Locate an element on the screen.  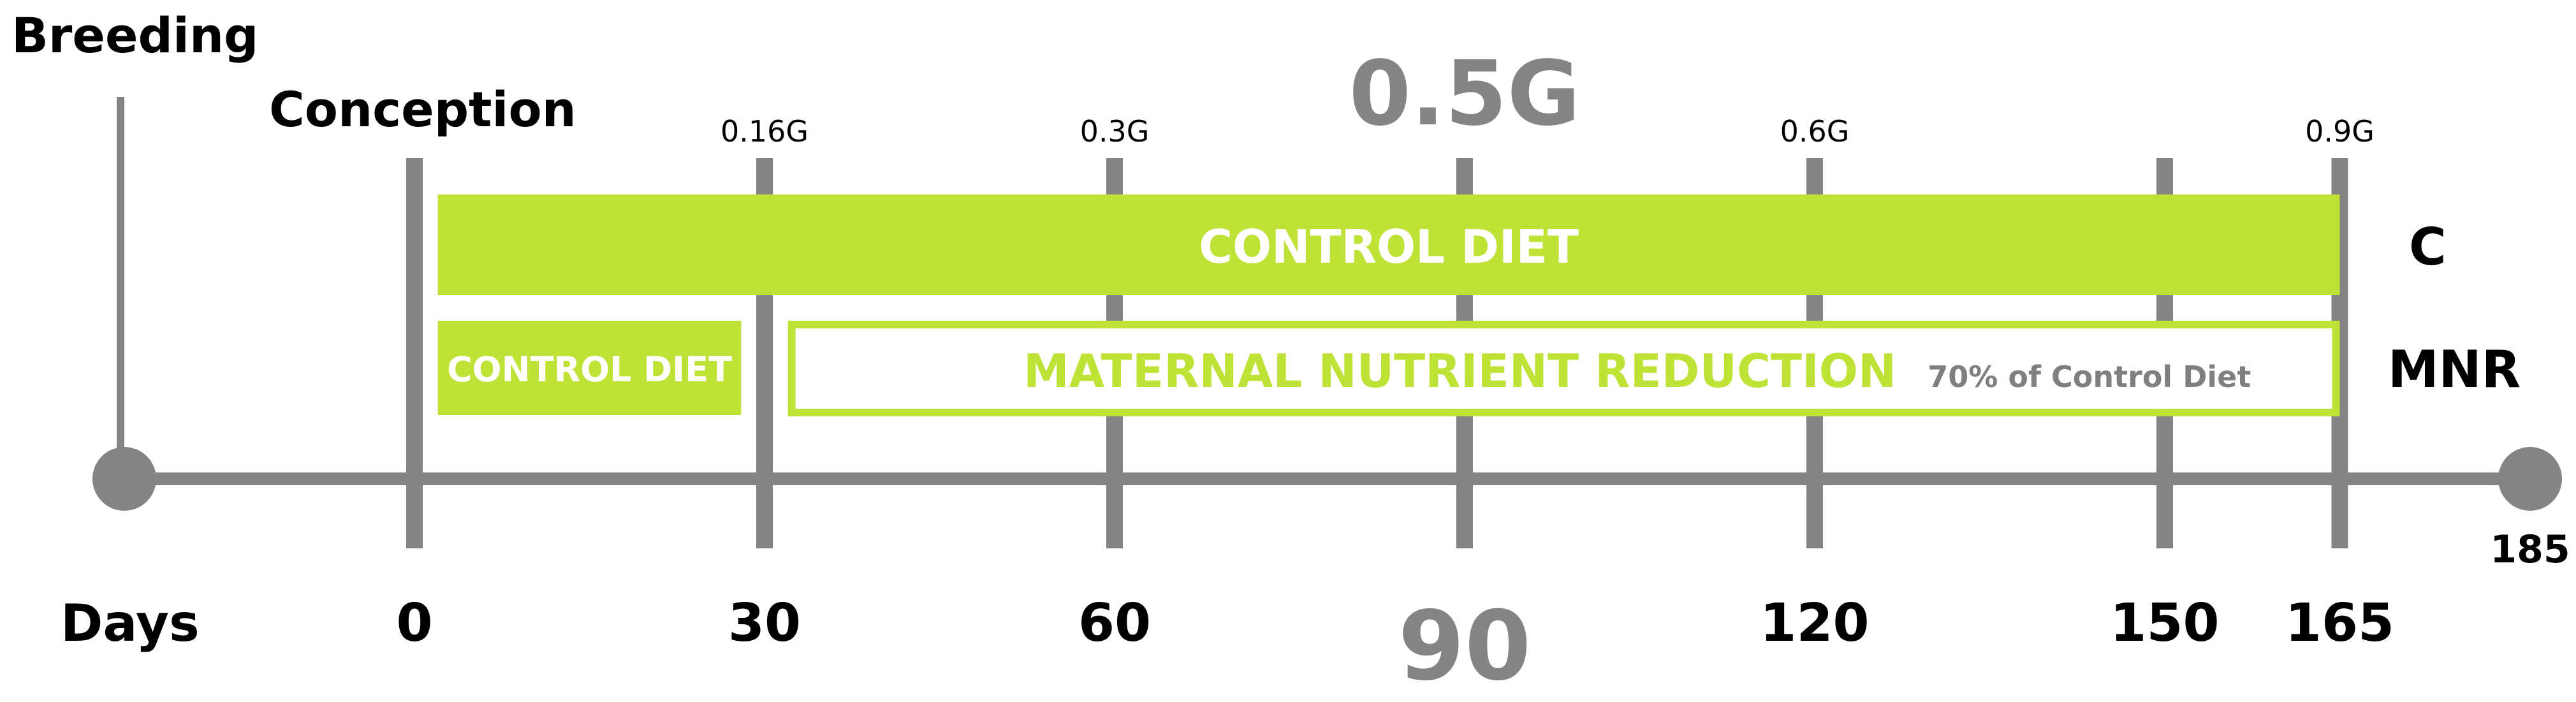
reduction-title: MATERNAL NUTRIENT REDUCTION is located at coordinates (1460, 371).